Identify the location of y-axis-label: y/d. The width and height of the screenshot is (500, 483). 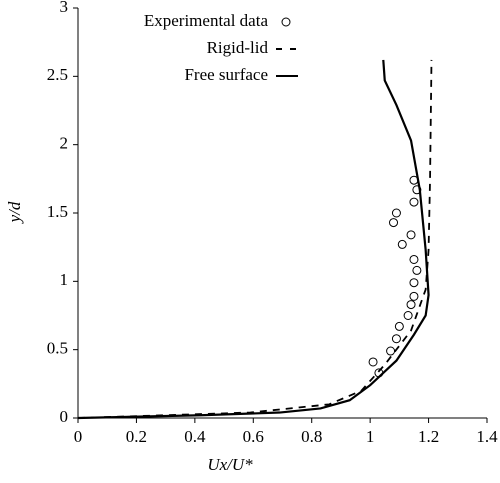
(14, 212).